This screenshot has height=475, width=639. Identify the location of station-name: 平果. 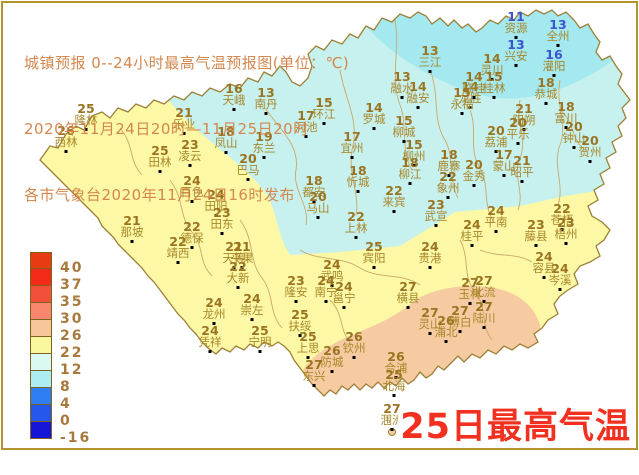
(242, 258).